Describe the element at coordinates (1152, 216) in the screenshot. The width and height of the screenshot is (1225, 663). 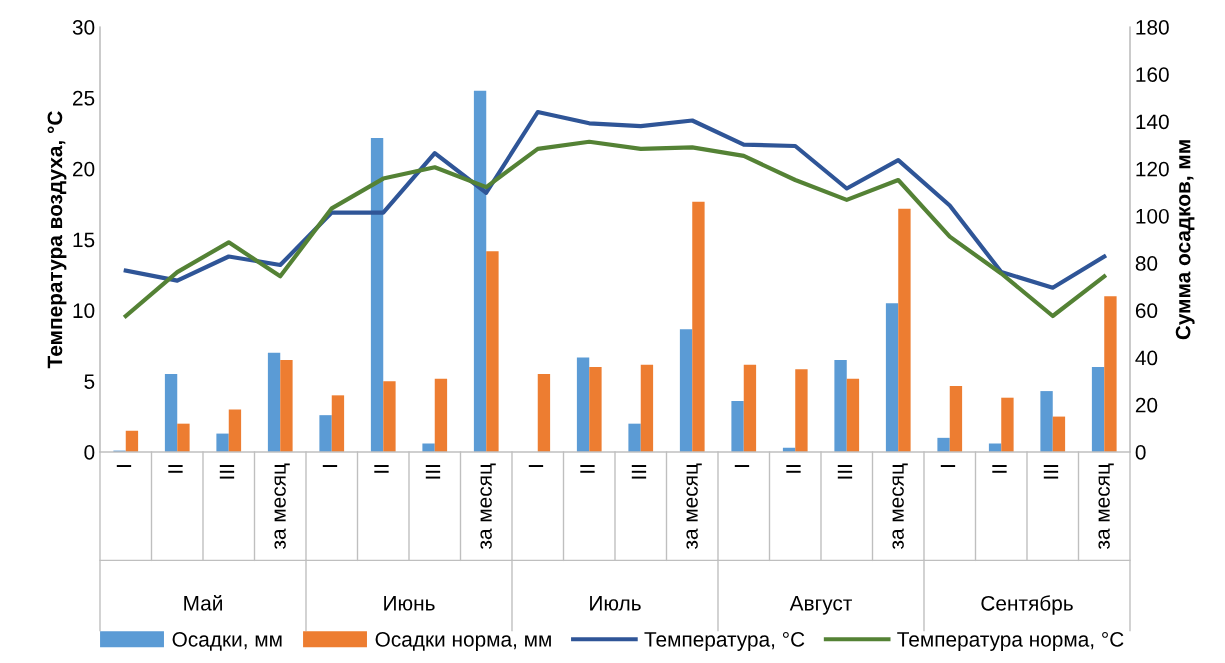
I see `y2-tick-label: 100` at that location.